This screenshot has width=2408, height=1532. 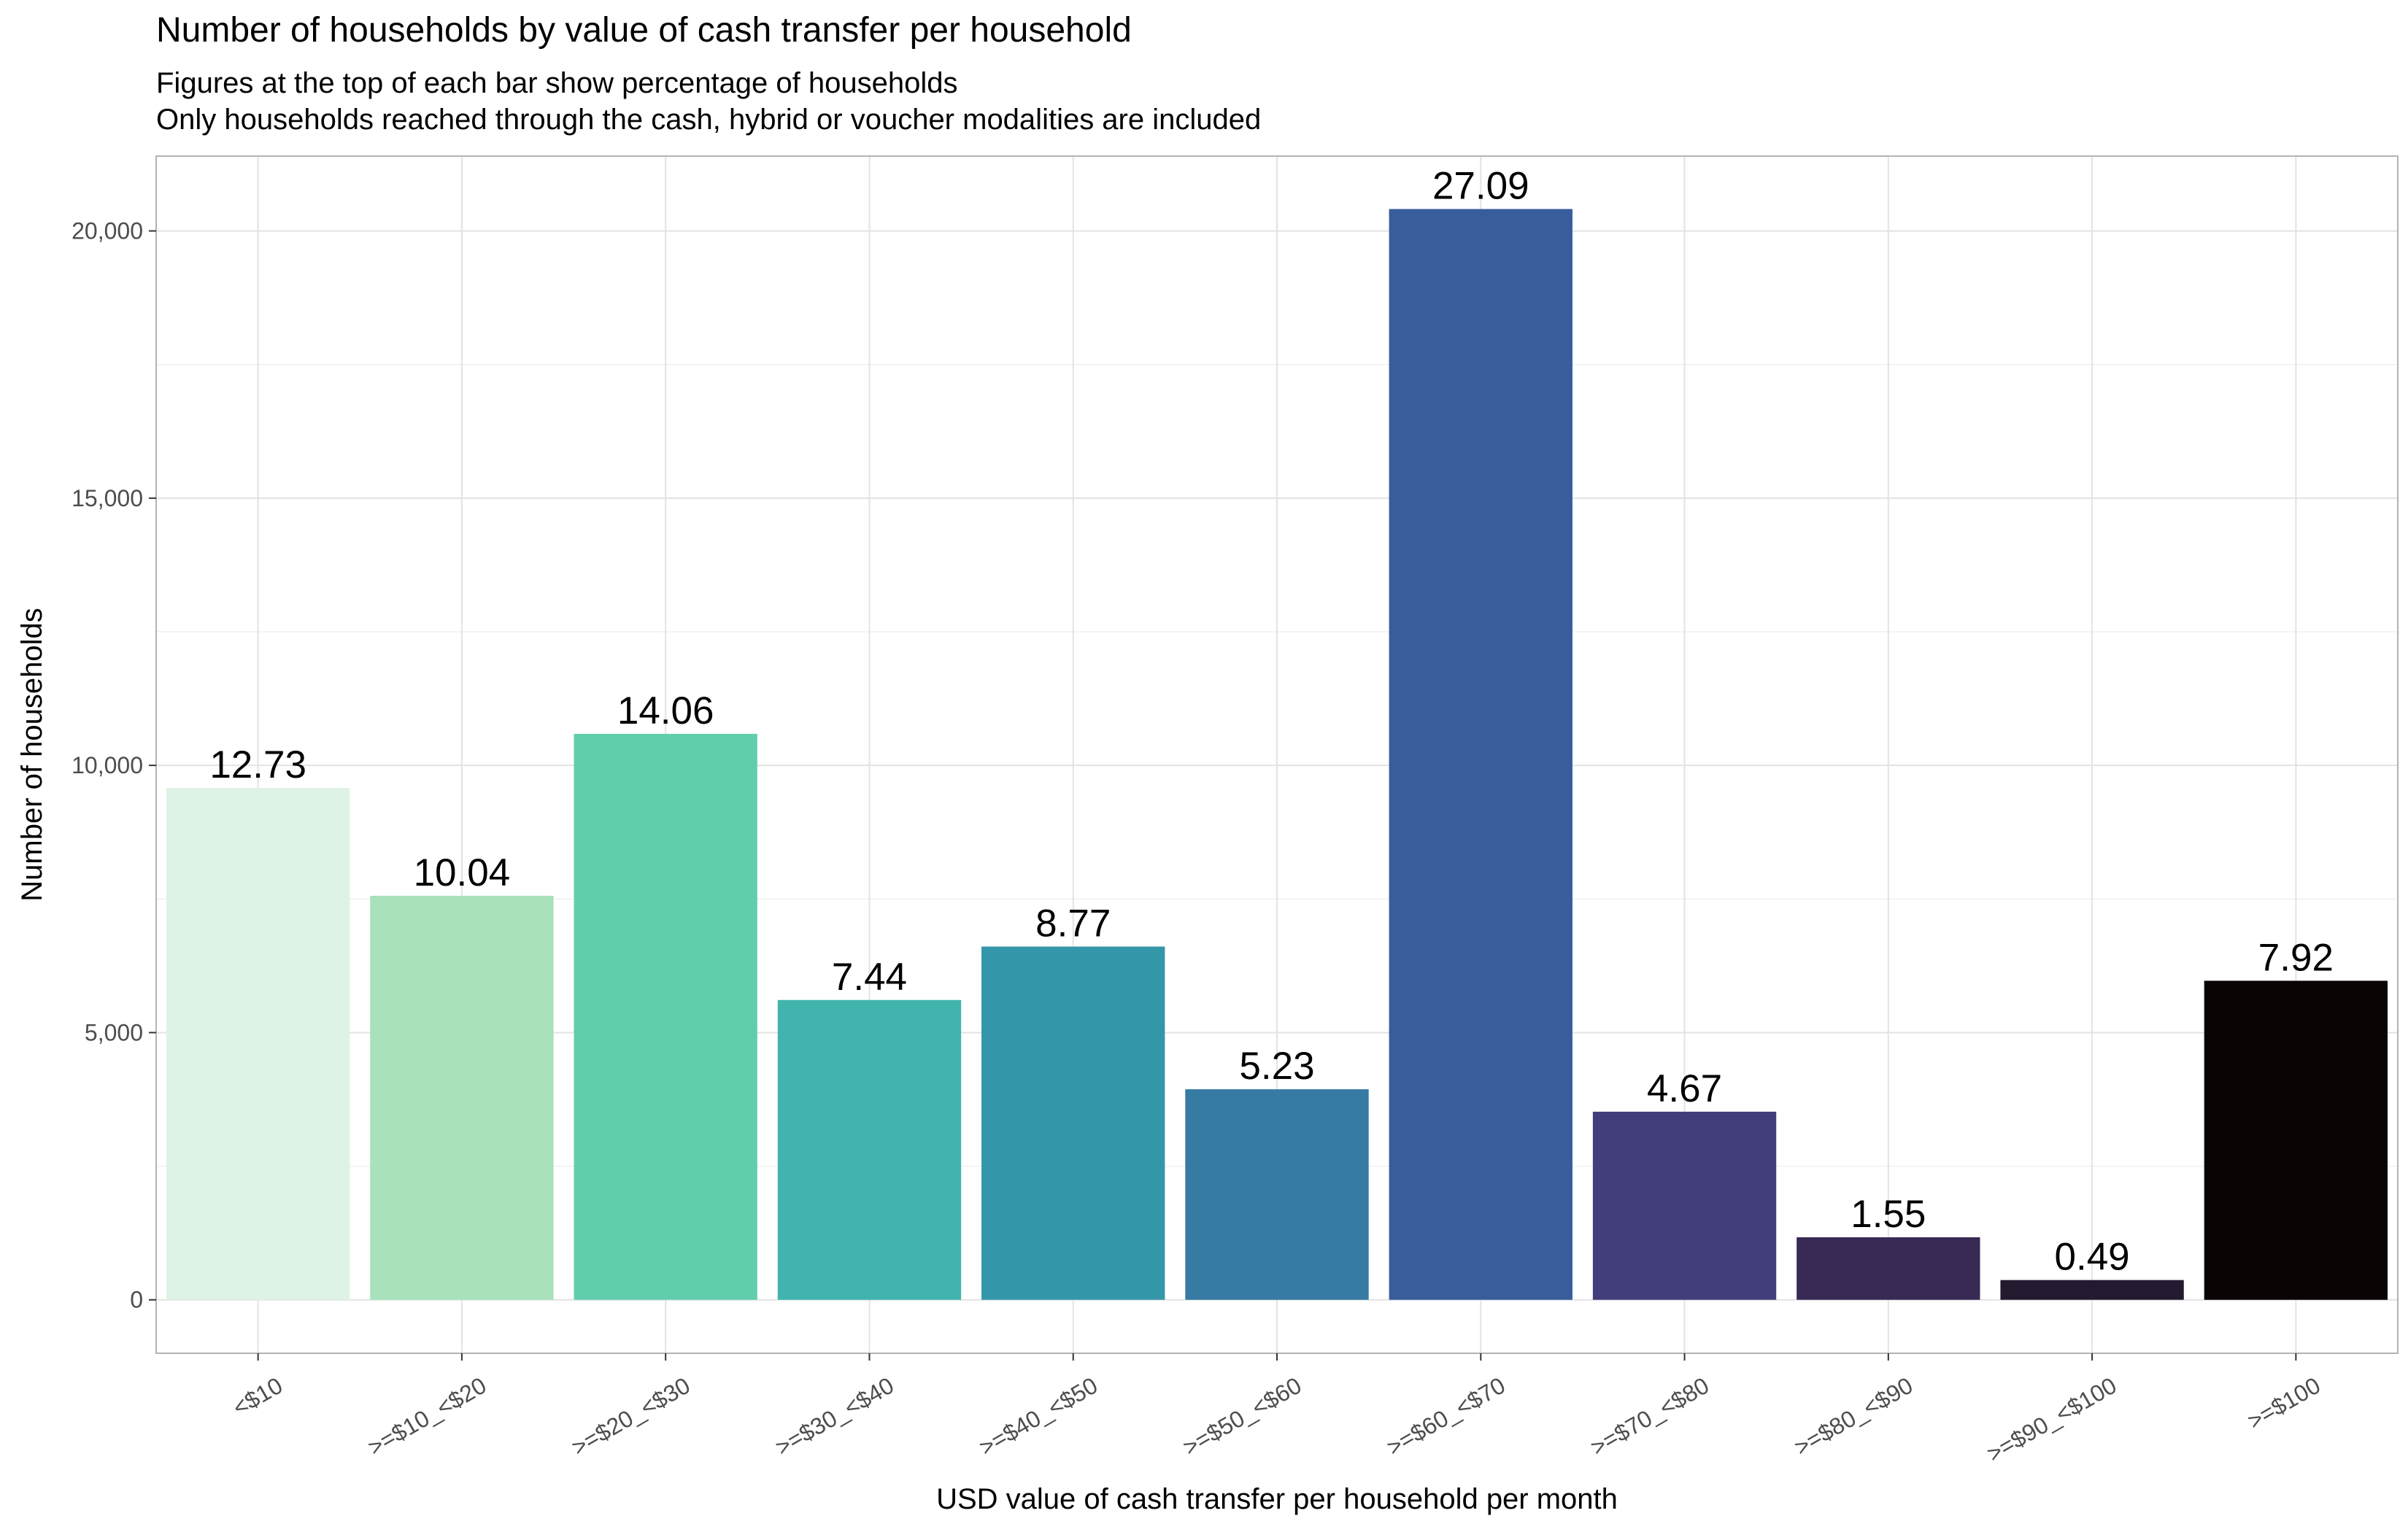 What do you see at coordinates (107, 231) in the screenshot?
I see `y-tick-label: 20,000` at bounding box center [107, 231].